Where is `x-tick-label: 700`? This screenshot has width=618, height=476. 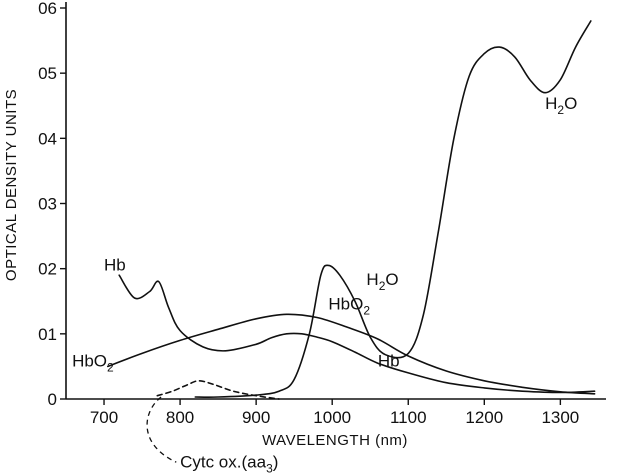 x-tick-label: 700 is located at coordinates (104, 417).